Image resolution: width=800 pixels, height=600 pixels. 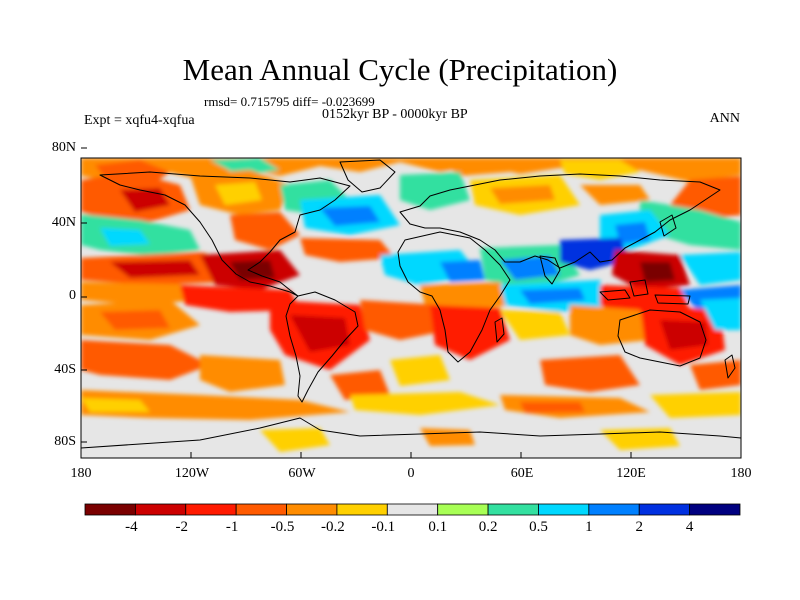 I want to click on lon-label-60w: 60W, so click(x=302, y=473).